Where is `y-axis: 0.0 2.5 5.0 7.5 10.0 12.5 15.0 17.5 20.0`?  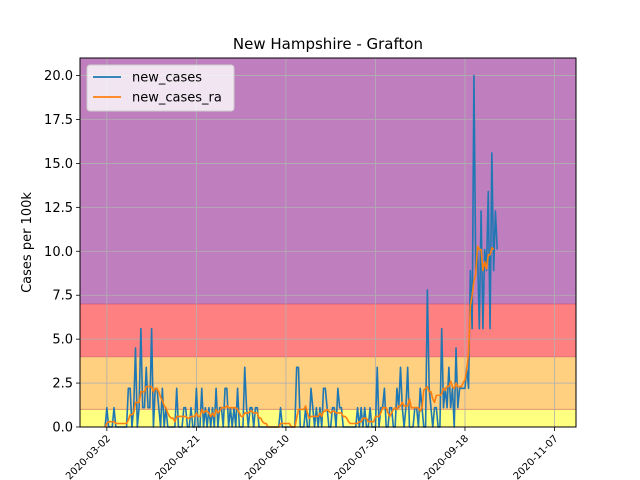
y-axis: 0.0 2.5 5.0 7.5 10.0 12.5 15.0 17.5 20.0 is located at coordinates (62, 252).